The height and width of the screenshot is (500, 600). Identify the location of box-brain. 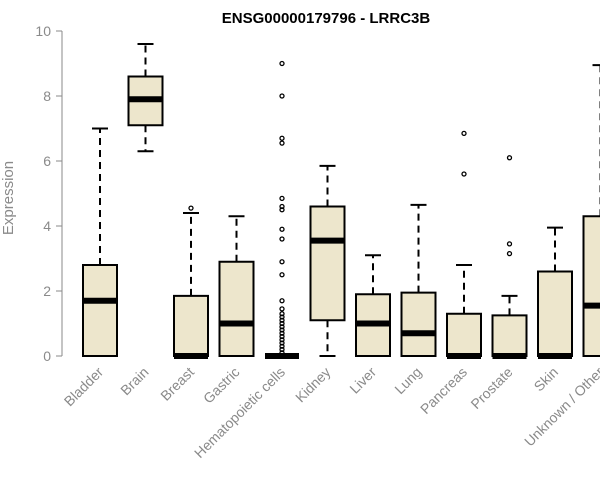
(145, 98).